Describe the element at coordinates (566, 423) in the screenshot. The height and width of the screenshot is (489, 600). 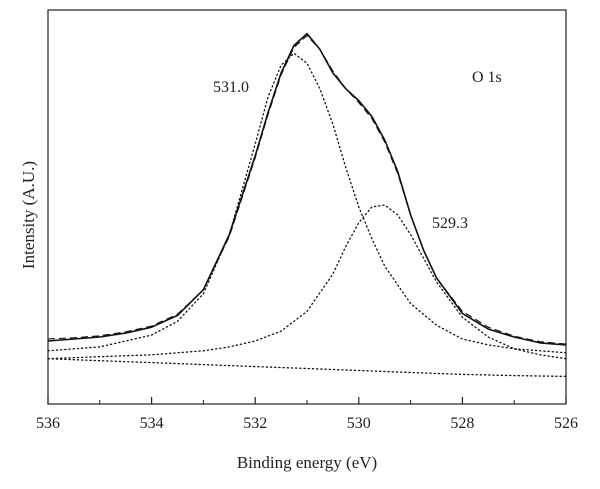
I see `x-tick-label: 526` at that location.